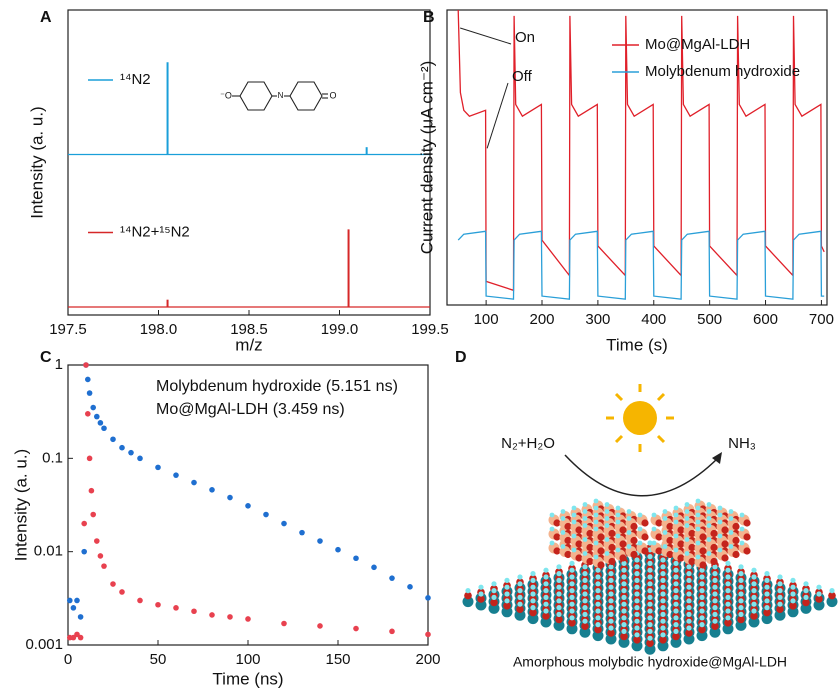  I want to click on reactants: N₂+H₂O, so click(528, 443).